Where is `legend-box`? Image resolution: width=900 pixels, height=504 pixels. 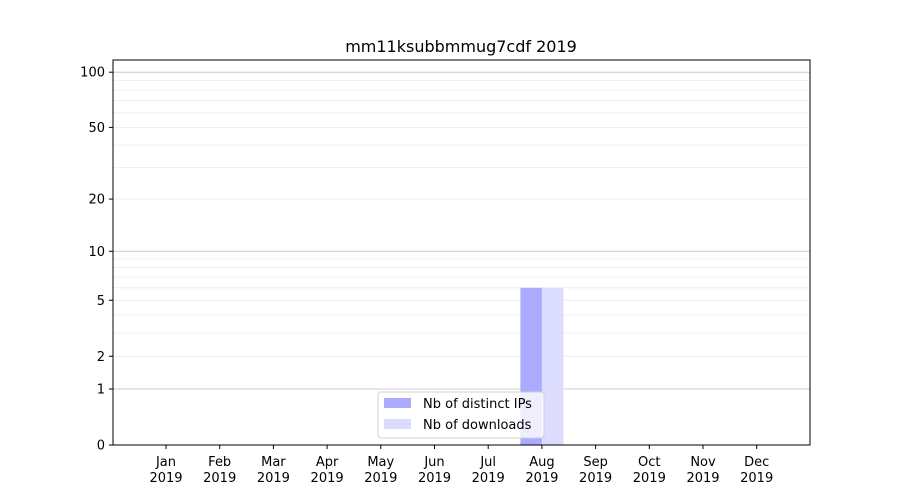 legend-box is located at coordinates (461, 415).